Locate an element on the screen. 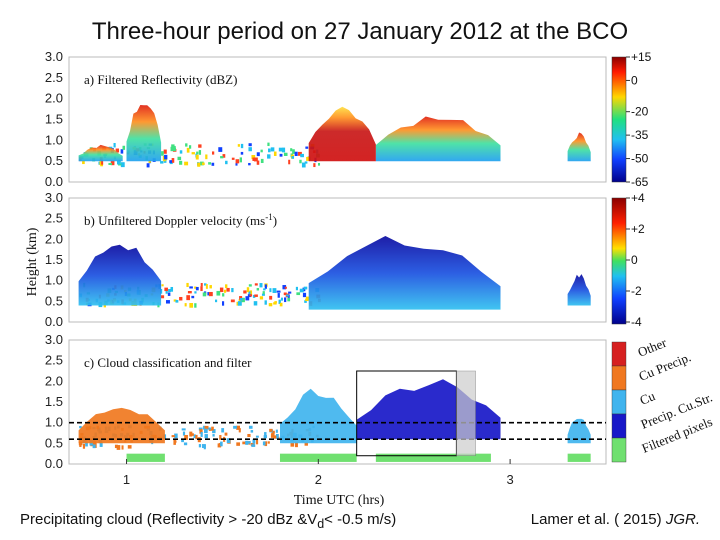 The width and height of the screenshot is (720, 540). y-tick-label: 3.0 is located at coordinates (54, 197).